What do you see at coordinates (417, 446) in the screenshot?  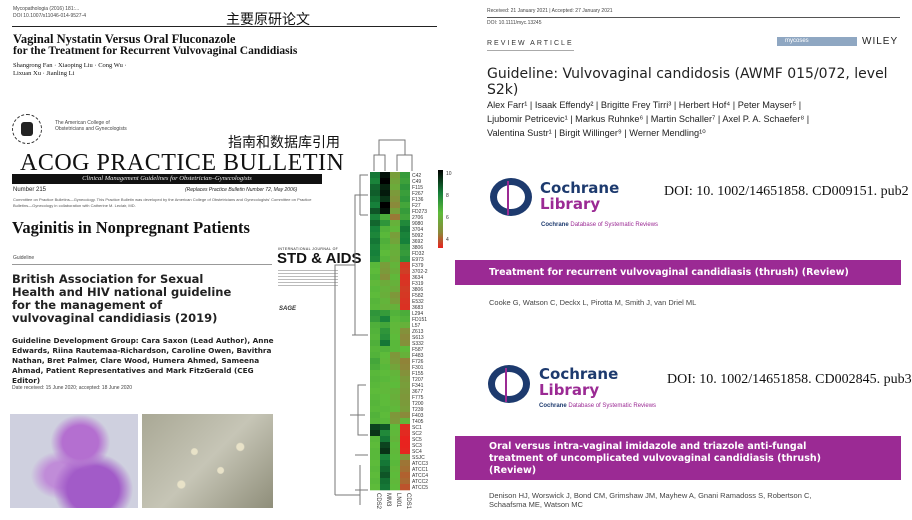 I see `heatmap-row-label: SC3` at bounding box center [417, 446].